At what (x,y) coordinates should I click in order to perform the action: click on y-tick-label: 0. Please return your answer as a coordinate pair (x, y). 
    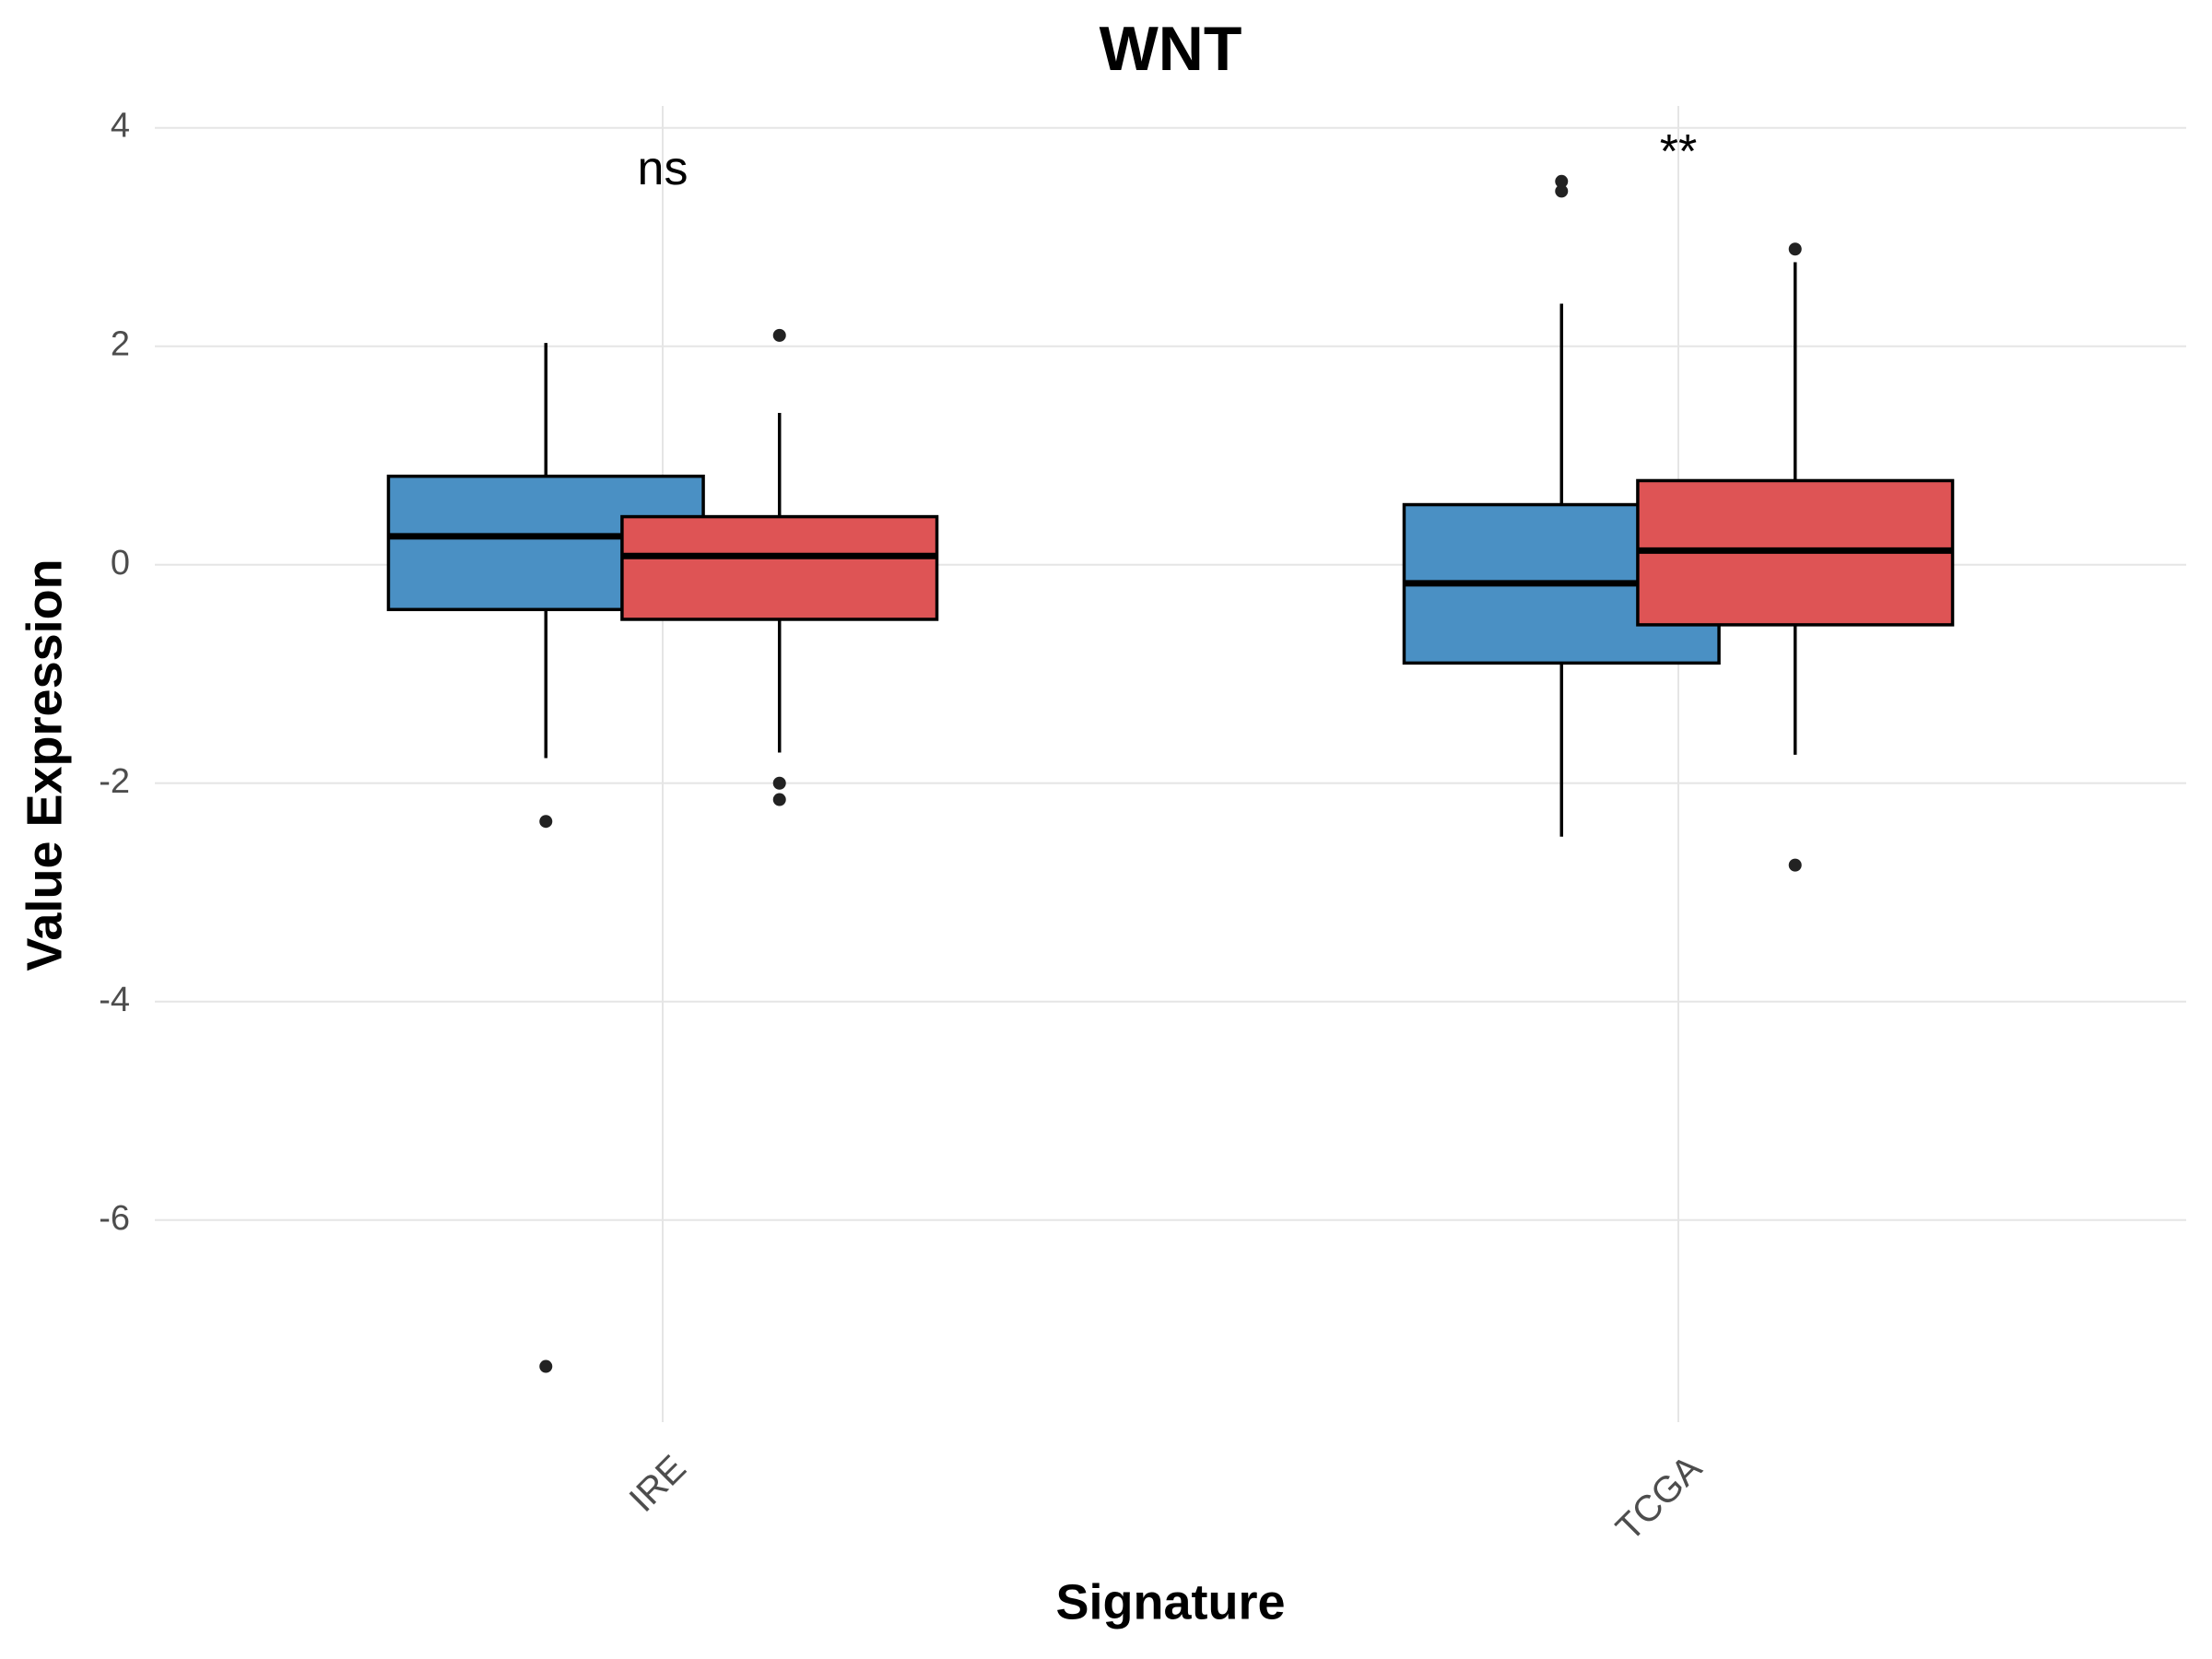
    Looking at the image, I should click on (120, 563).